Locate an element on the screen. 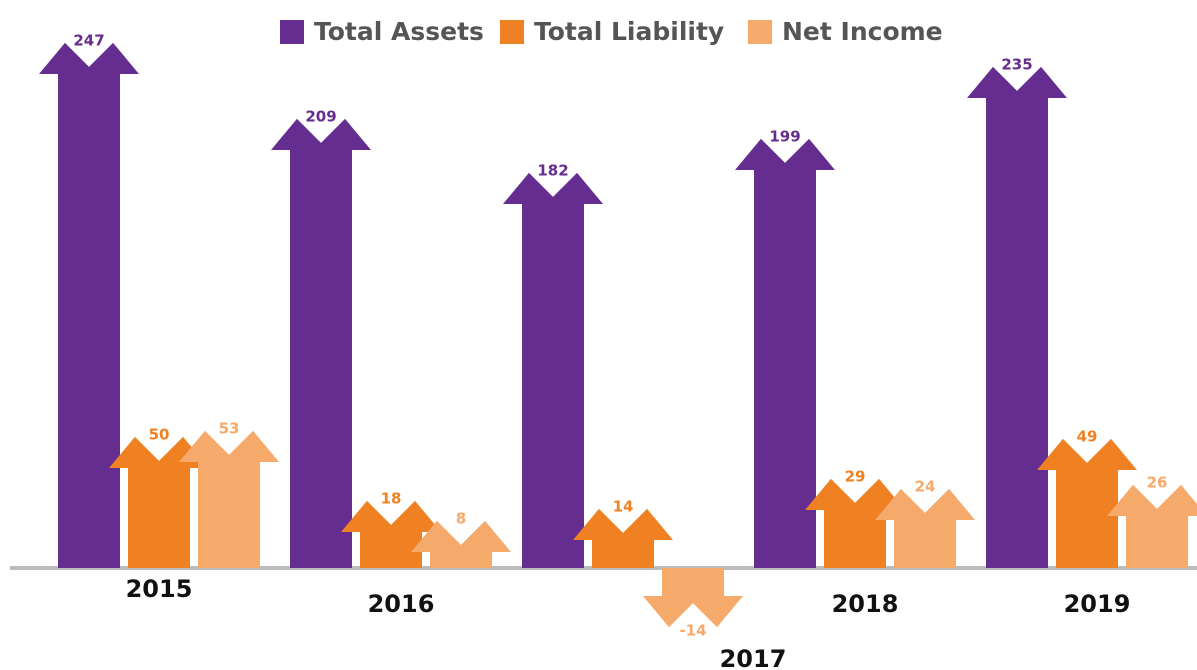 This screenshot has width=1197, height=670. x-tick-label: 2017 is located at coordinates (753, 657).